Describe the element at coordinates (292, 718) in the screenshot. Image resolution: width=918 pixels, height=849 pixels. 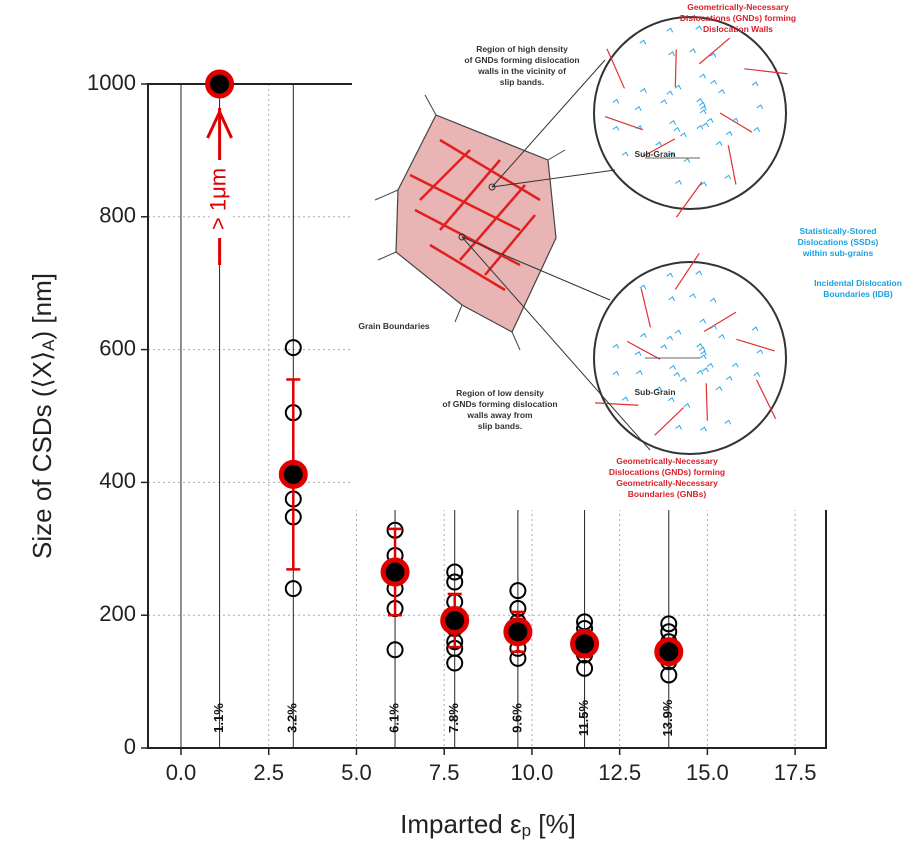
I see `strain-label: 3.2%` at that location.